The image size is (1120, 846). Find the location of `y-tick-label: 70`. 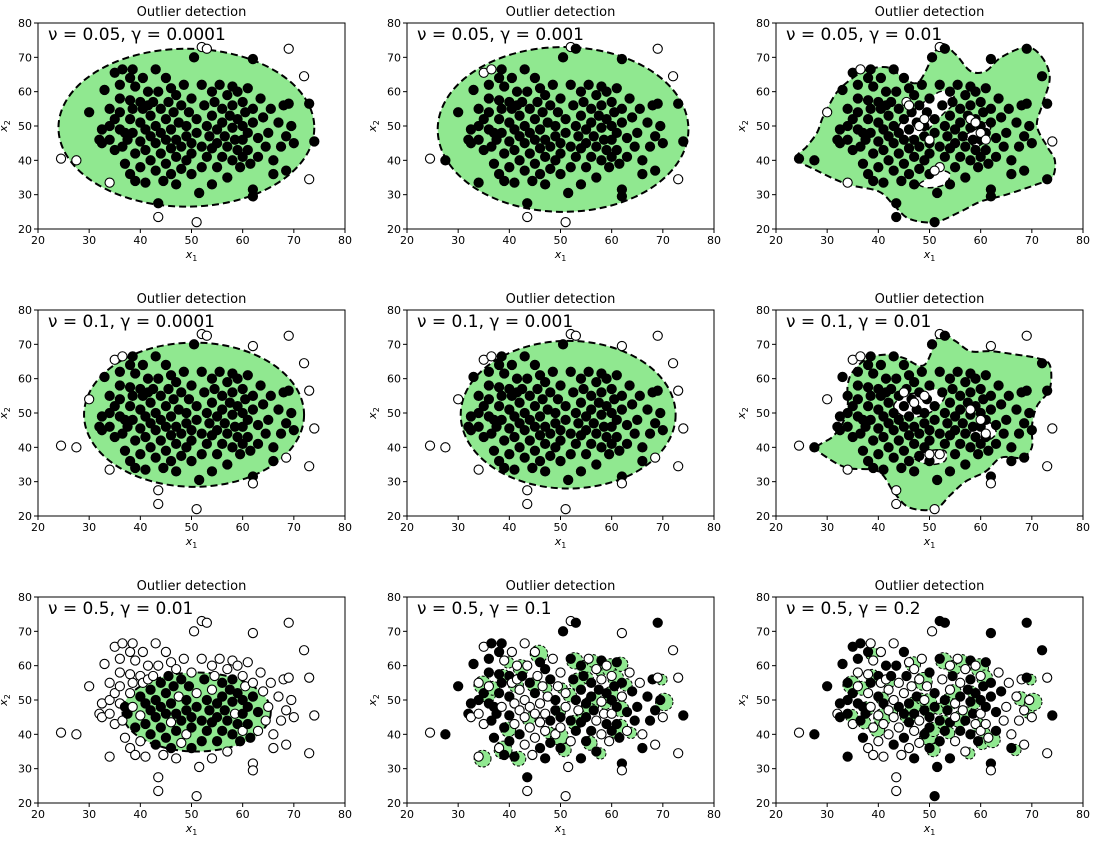

y-tick-label: 70 is located at coordinates (394, 344).